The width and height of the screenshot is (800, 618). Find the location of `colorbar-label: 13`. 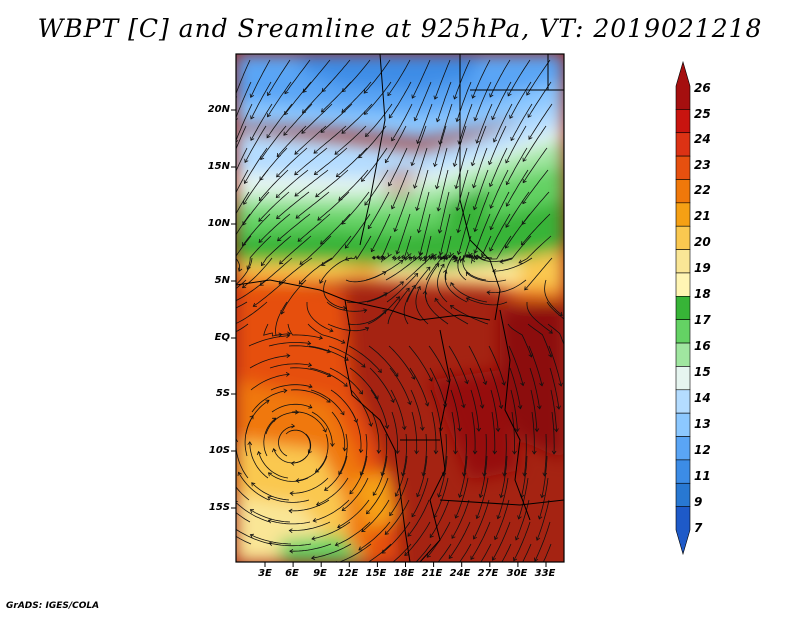

colorbar-label: 13 is located at coordinates (702, 424).